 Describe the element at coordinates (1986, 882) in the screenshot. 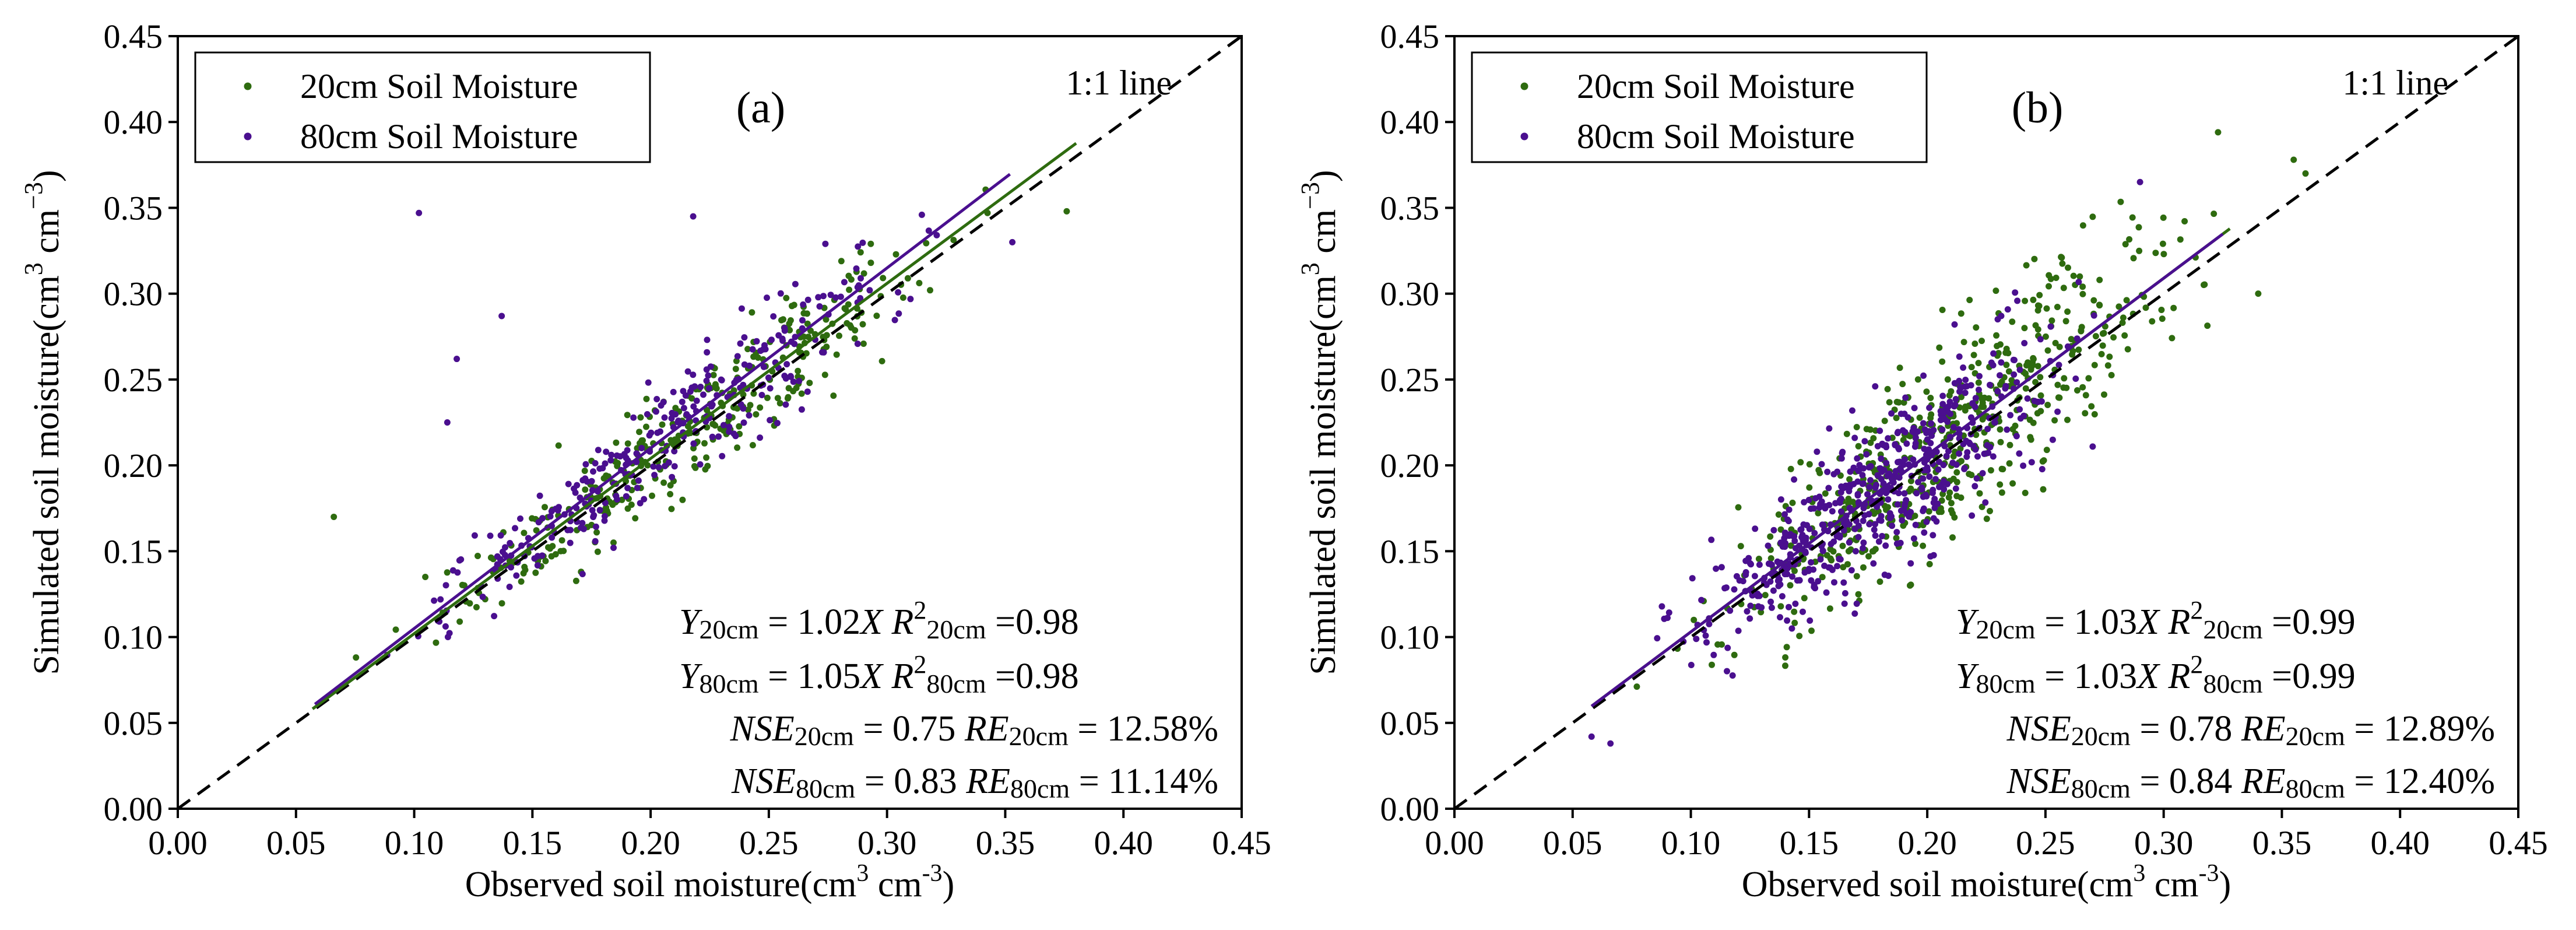

I see `x-axis-label: Observed soil moisture(cm3 cm-3)` at that location.